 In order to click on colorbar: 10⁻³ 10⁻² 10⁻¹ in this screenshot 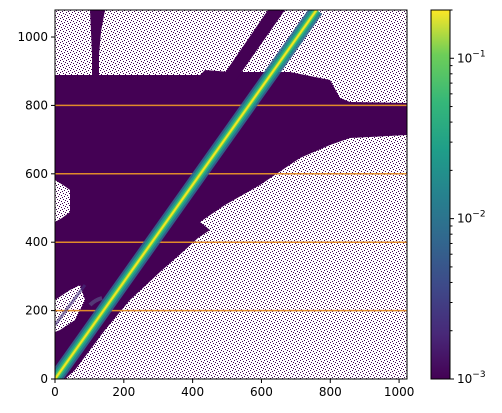, I will do `click(458, 197)`.